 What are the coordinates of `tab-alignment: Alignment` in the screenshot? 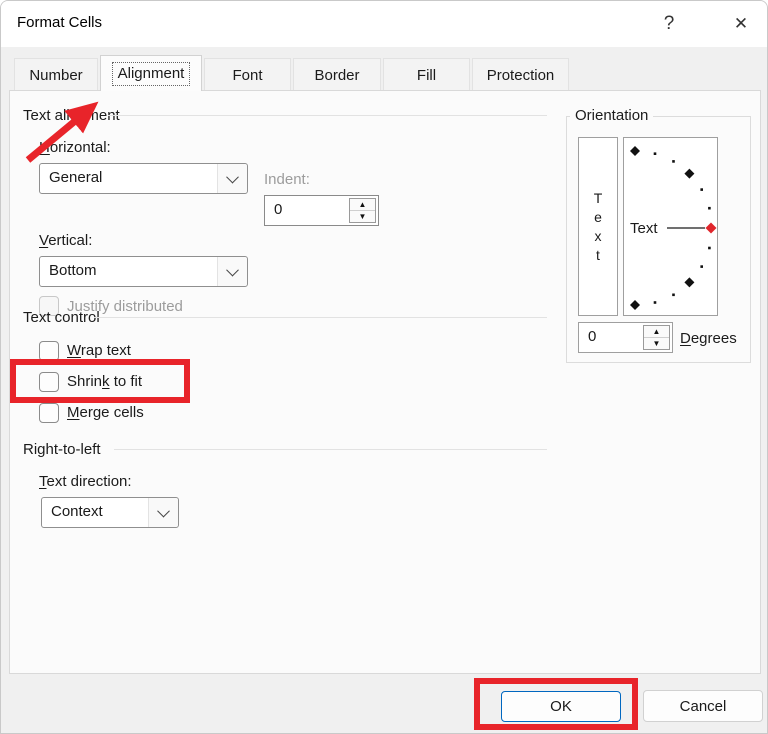 It's located at (151, 73).